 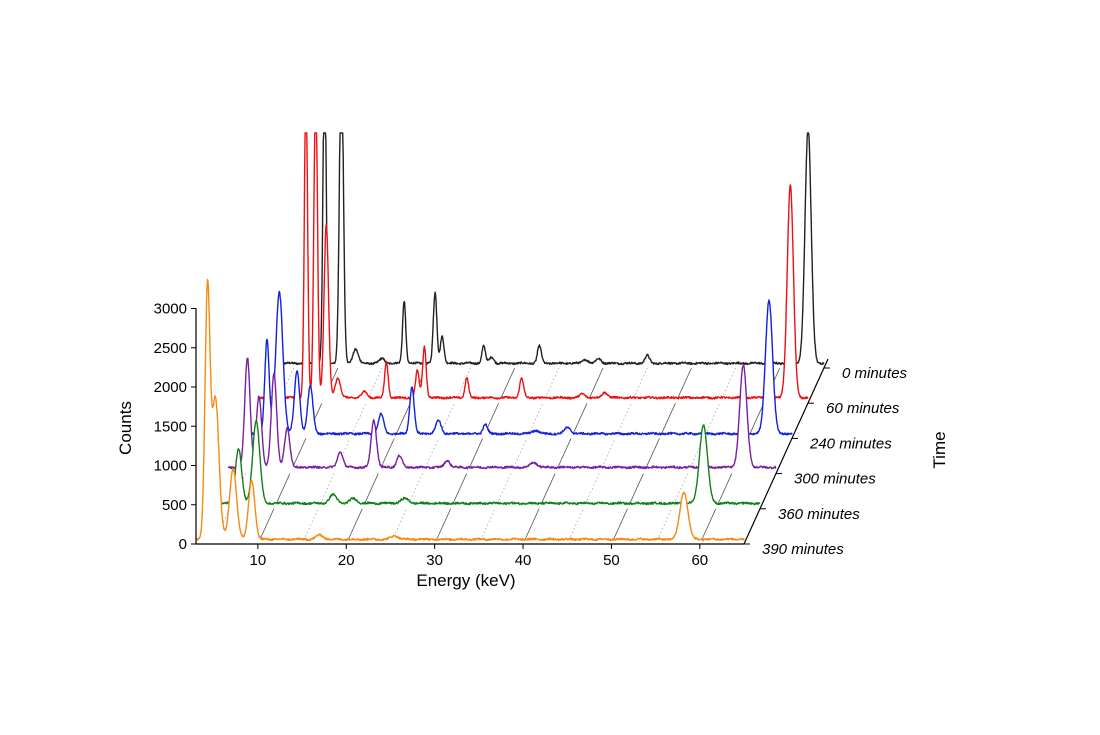 I want to click on series-240-minutes, so click(x=518, y=364).